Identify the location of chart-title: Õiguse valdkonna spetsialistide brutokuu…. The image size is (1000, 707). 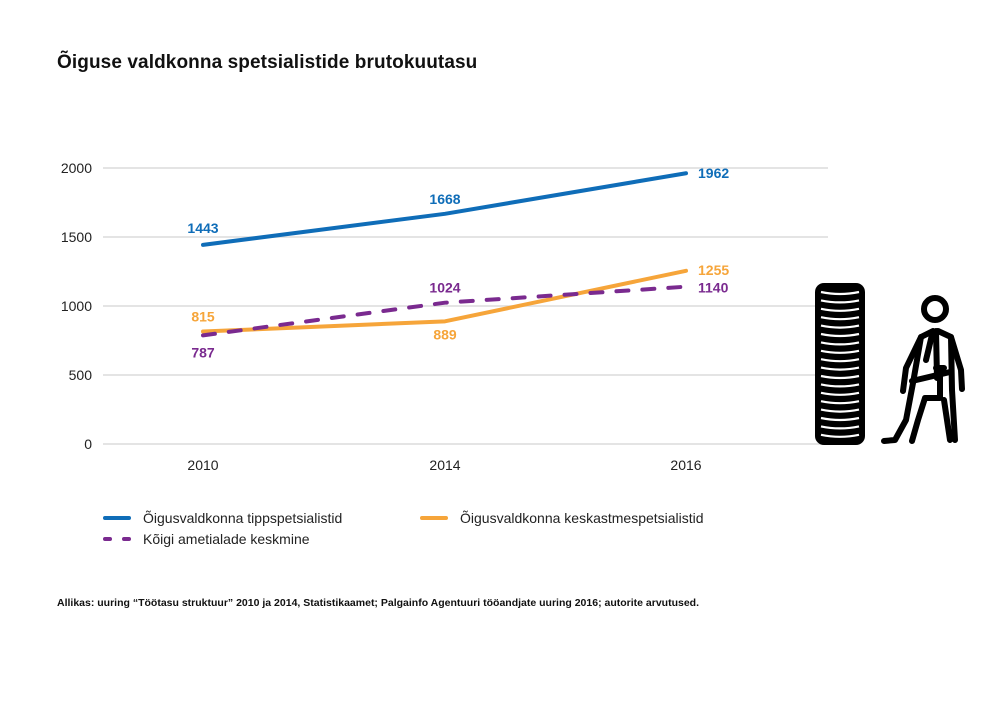
(267, 62).